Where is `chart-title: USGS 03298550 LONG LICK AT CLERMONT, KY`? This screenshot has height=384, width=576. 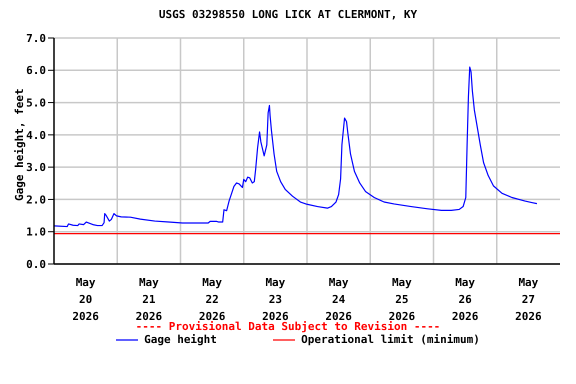 chart-title: USGS 03298550 LONG LICK AT CLERMONT, KY is located at coordinates (288, 15).